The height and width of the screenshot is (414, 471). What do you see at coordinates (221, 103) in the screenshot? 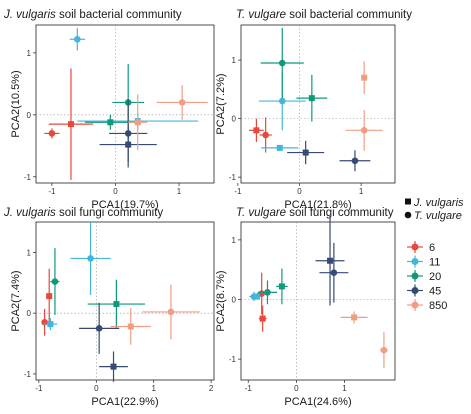
I see `y-axis-label: PCA2(7.2%)` at bounding box center [221, 103].